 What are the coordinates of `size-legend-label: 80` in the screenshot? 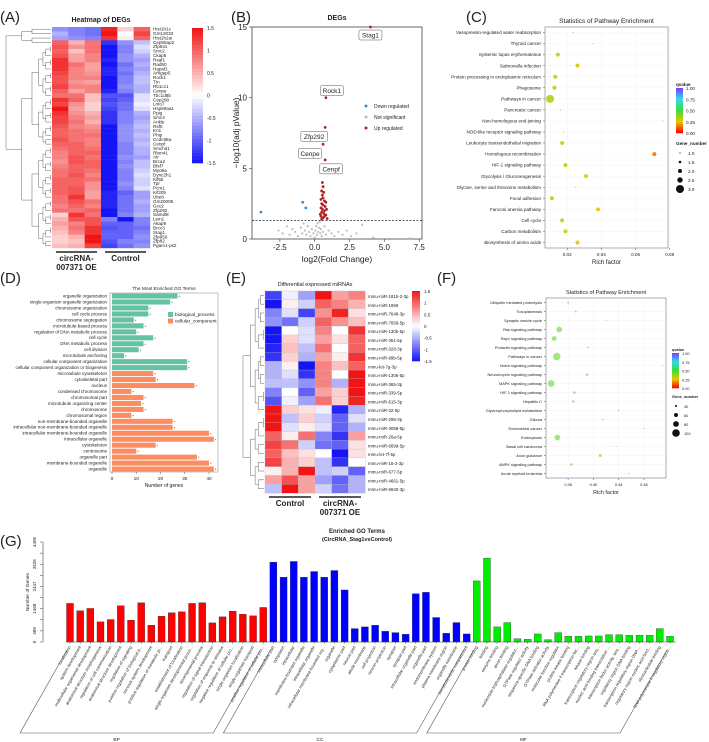 It's located at (686, 424).